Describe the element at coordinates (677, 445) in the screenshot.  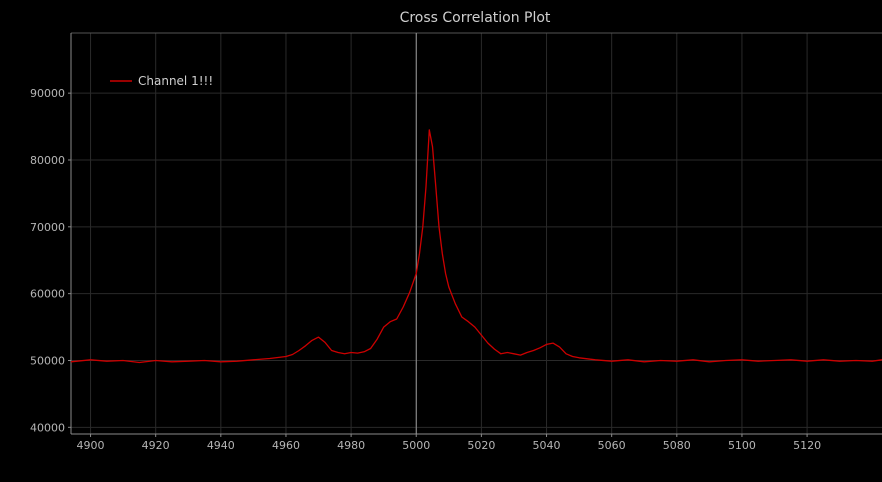
I see `x-tick-label-5080: 5080` at that location.